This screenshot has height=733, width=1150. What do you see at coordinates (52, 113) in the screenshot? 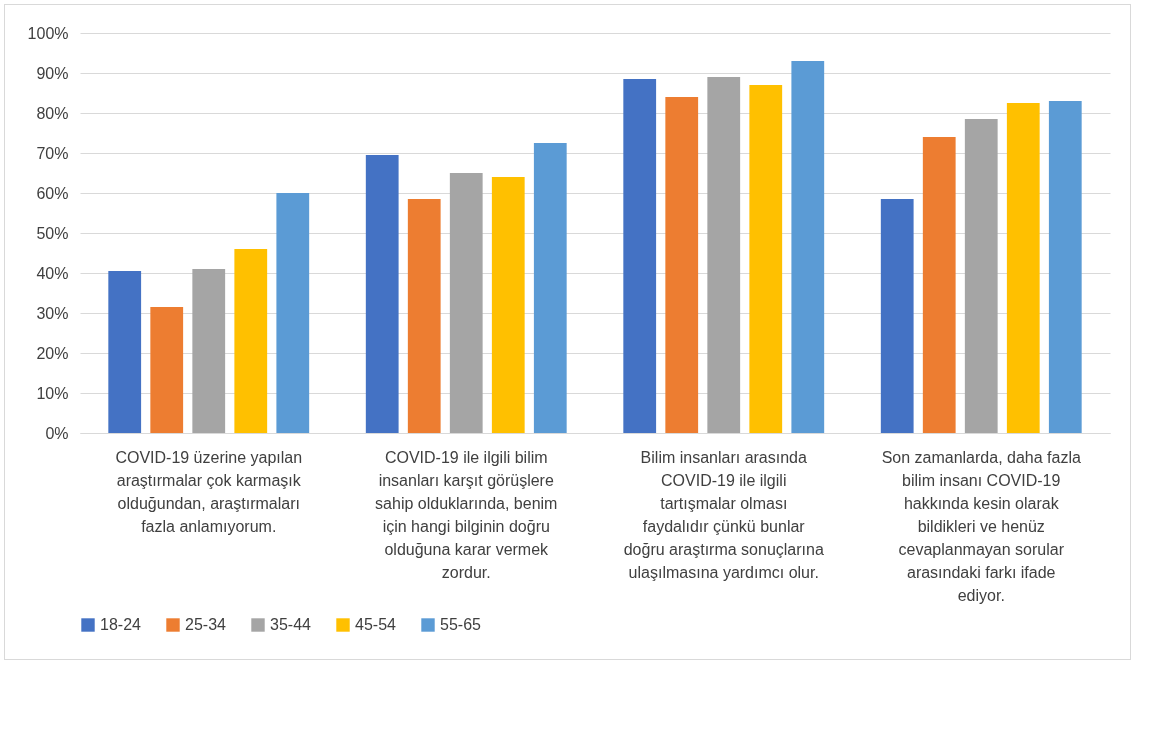
I see `y-tick-label: 80%` at bounding box center [52, 113].